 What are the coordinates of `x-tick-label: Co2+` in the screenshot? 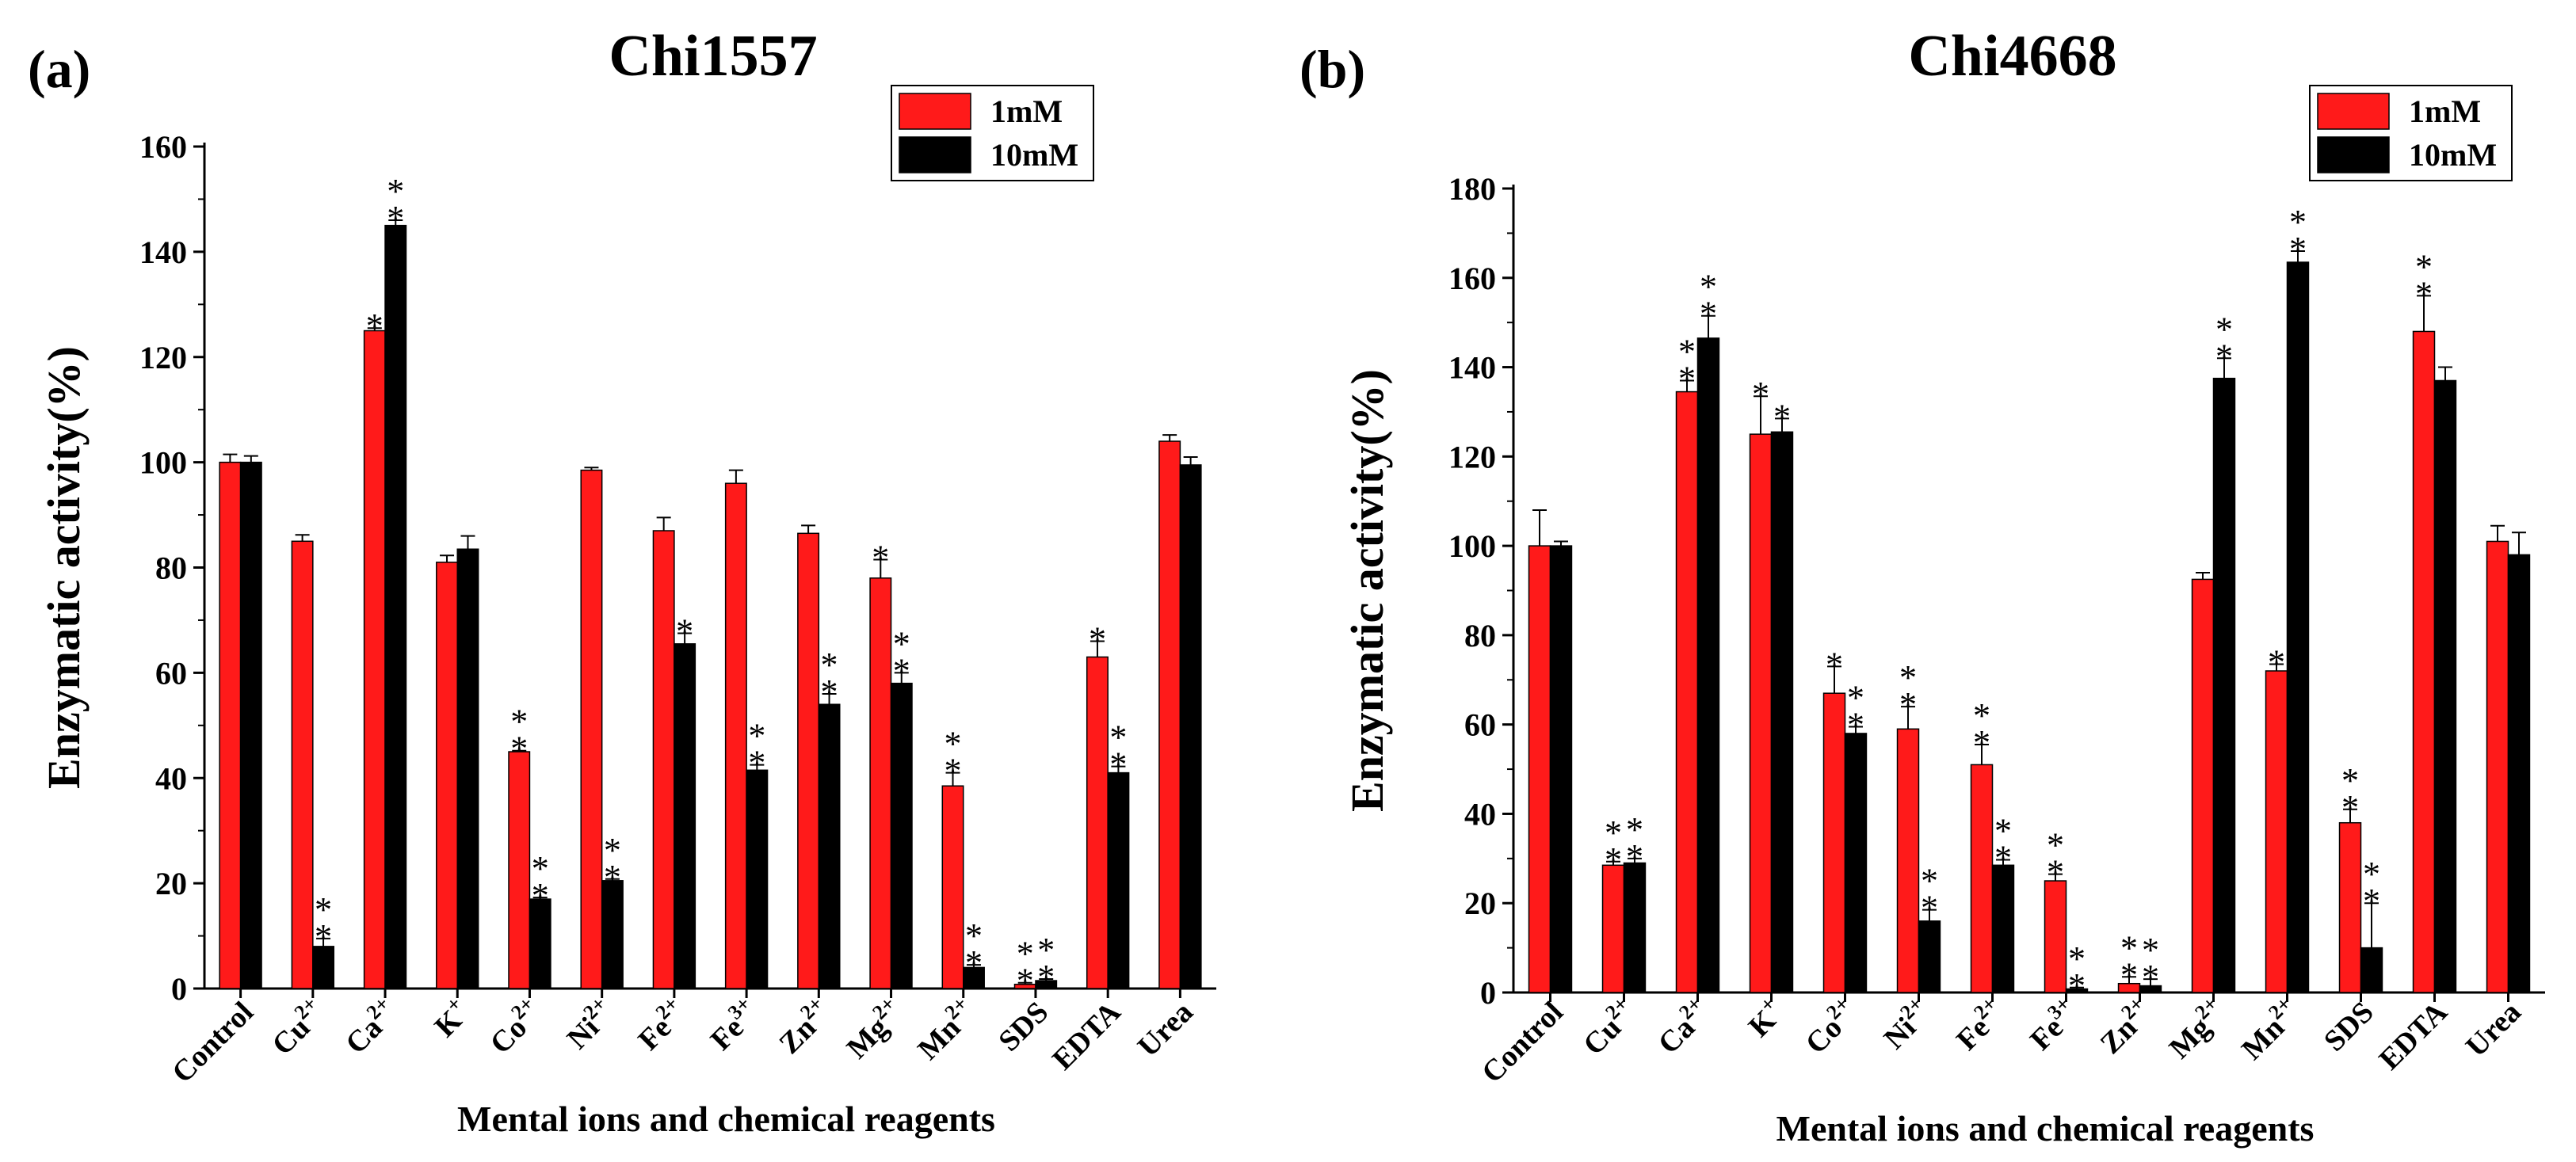 It's located at (514, 1026).